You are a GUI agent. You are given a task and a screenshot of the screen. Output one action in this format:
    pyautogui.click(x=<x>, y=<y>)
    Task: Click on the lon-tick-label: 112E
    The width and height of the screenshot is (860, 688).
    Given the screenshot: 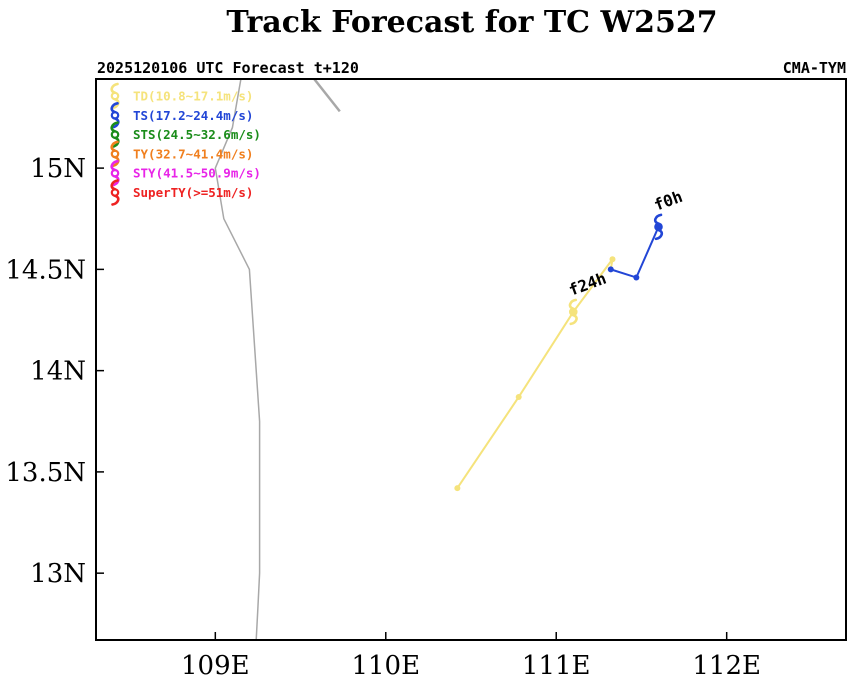 What is the action you would take?
    pyautogui.click(x=726, y=666)
    